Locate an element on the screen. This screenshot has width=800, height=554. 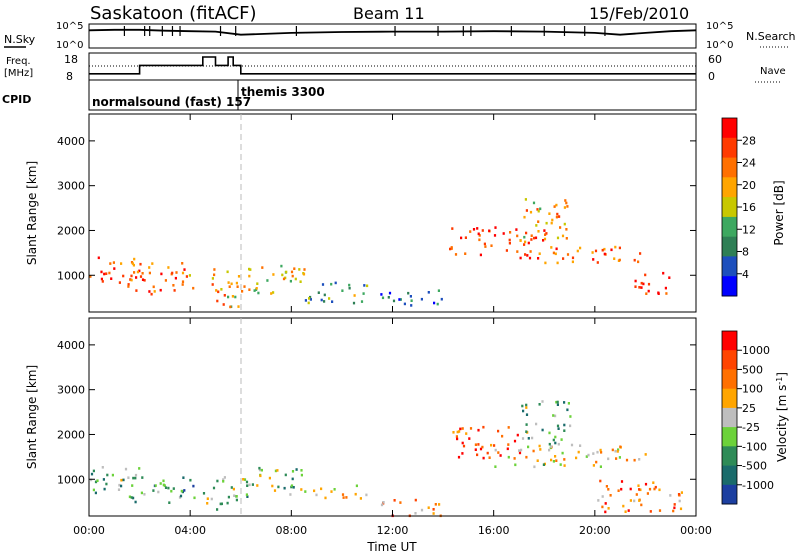
cpid-panel-frame is located at coordinates (392, 95).